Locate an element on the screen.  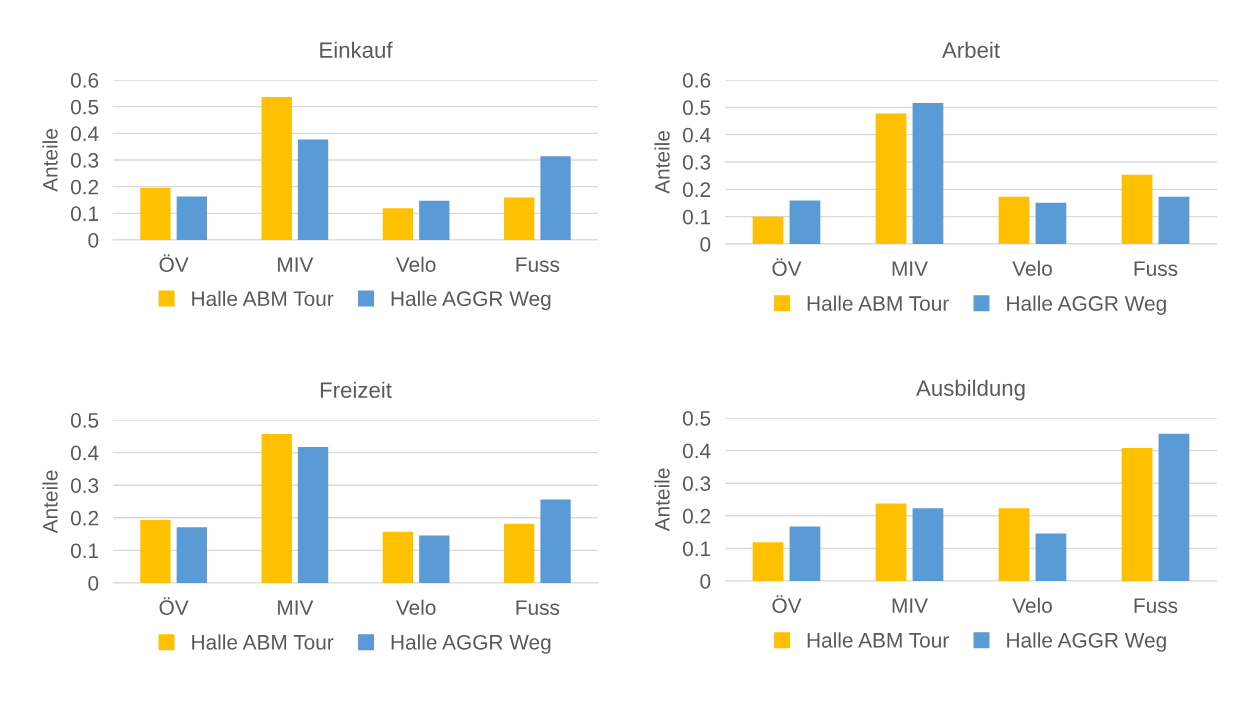
chart-title: Freizeit is located at coordinates (356, 389).